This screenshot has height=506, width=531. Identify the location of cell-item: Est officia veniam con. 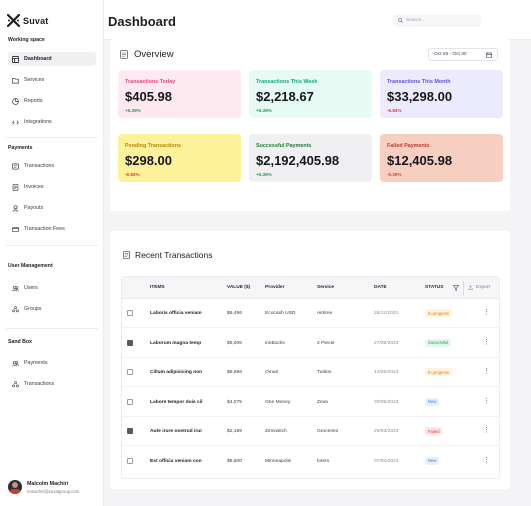
(176, 461).